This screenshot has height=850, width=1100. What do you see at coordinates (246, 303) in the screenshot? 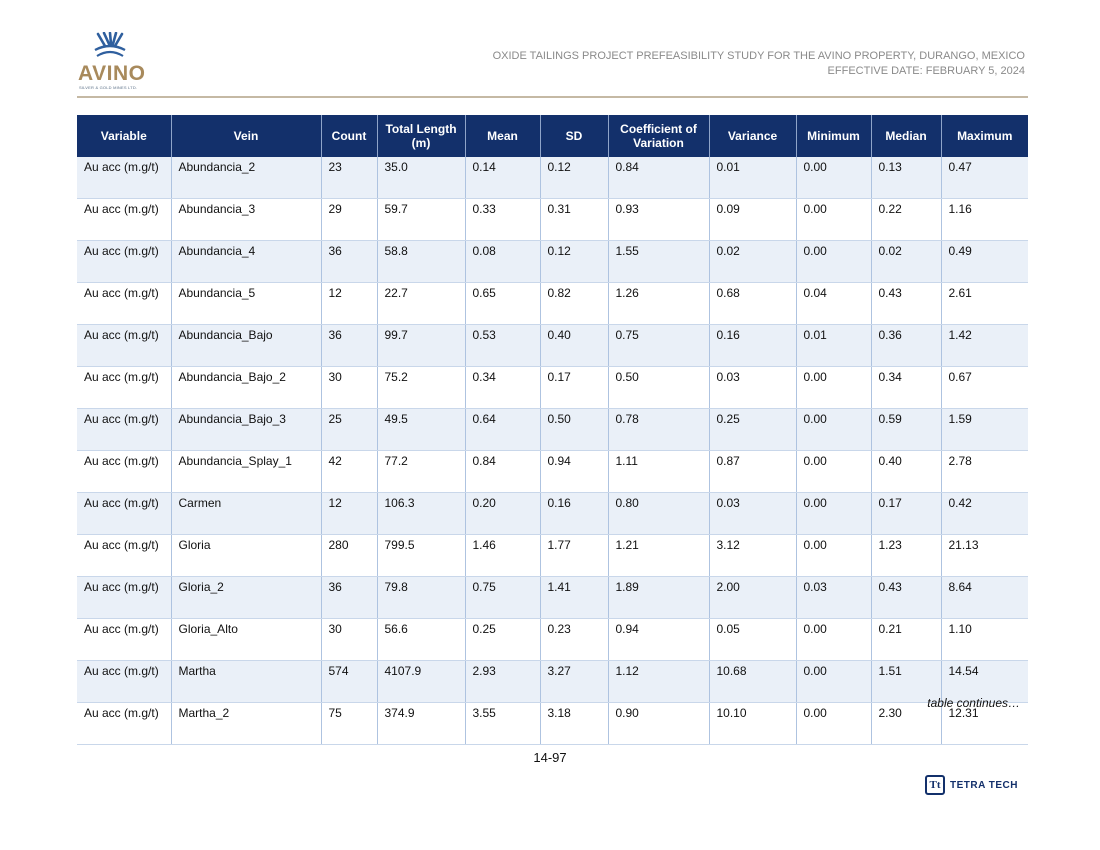
I see `table-cell: Abundancia_5` at bounding box center [246, 303].